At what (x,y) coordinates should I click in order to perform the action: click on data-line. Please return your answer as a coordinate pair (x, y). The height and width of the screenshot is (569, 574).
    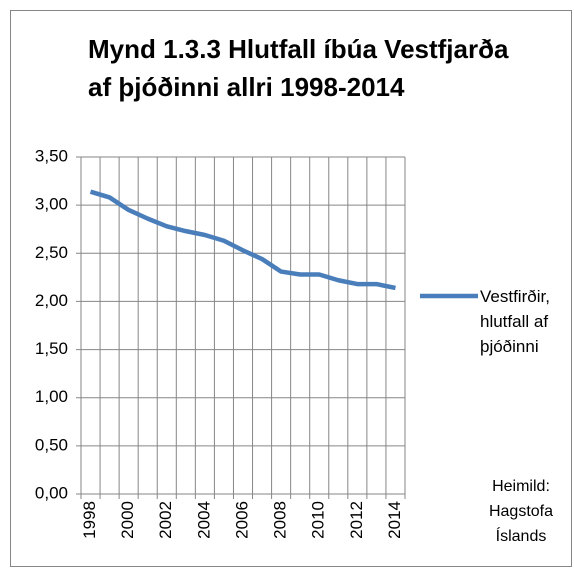
    Looking at the image, I should click on (242, 240).